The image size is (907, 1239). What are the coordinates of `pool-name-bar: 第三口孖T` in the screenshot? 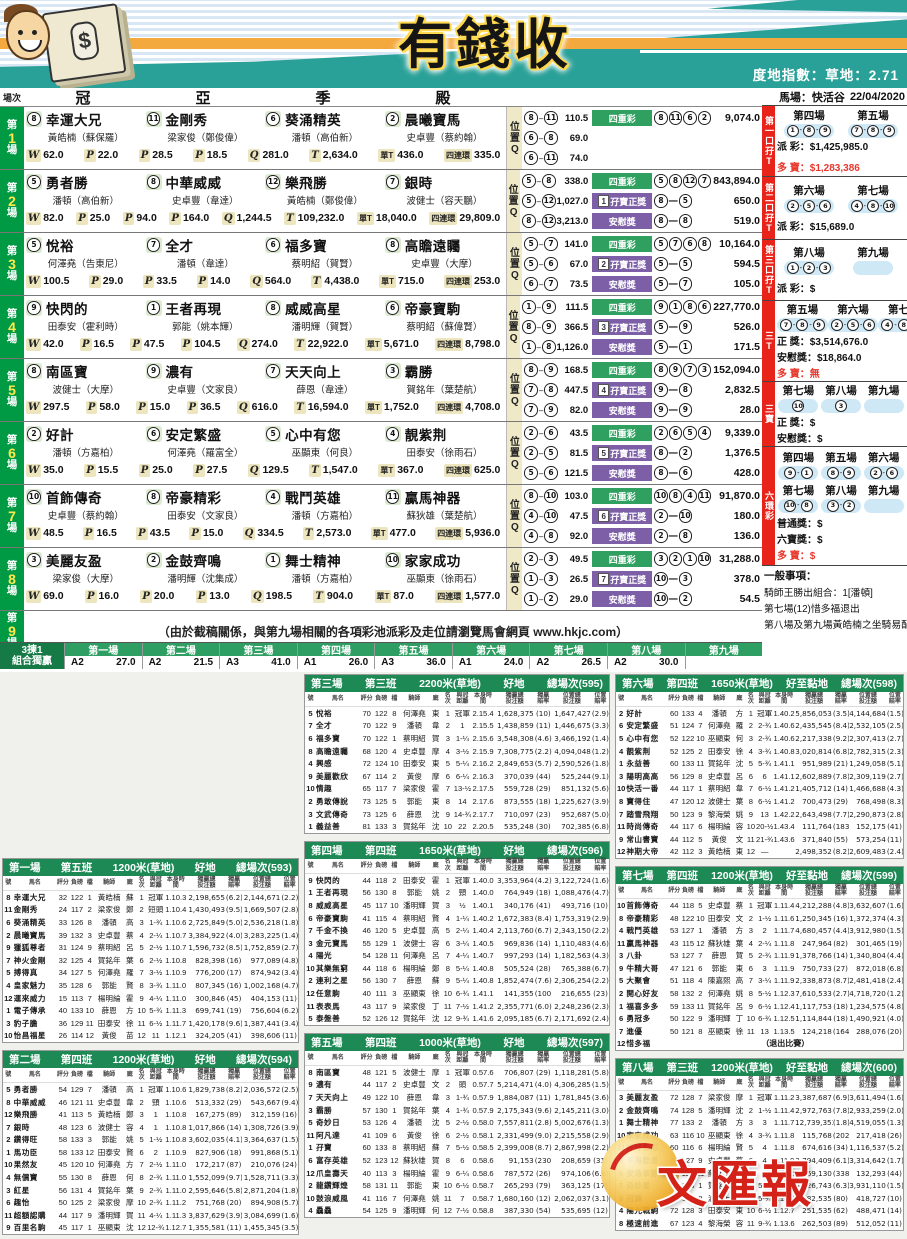 It's located at (768, 270).